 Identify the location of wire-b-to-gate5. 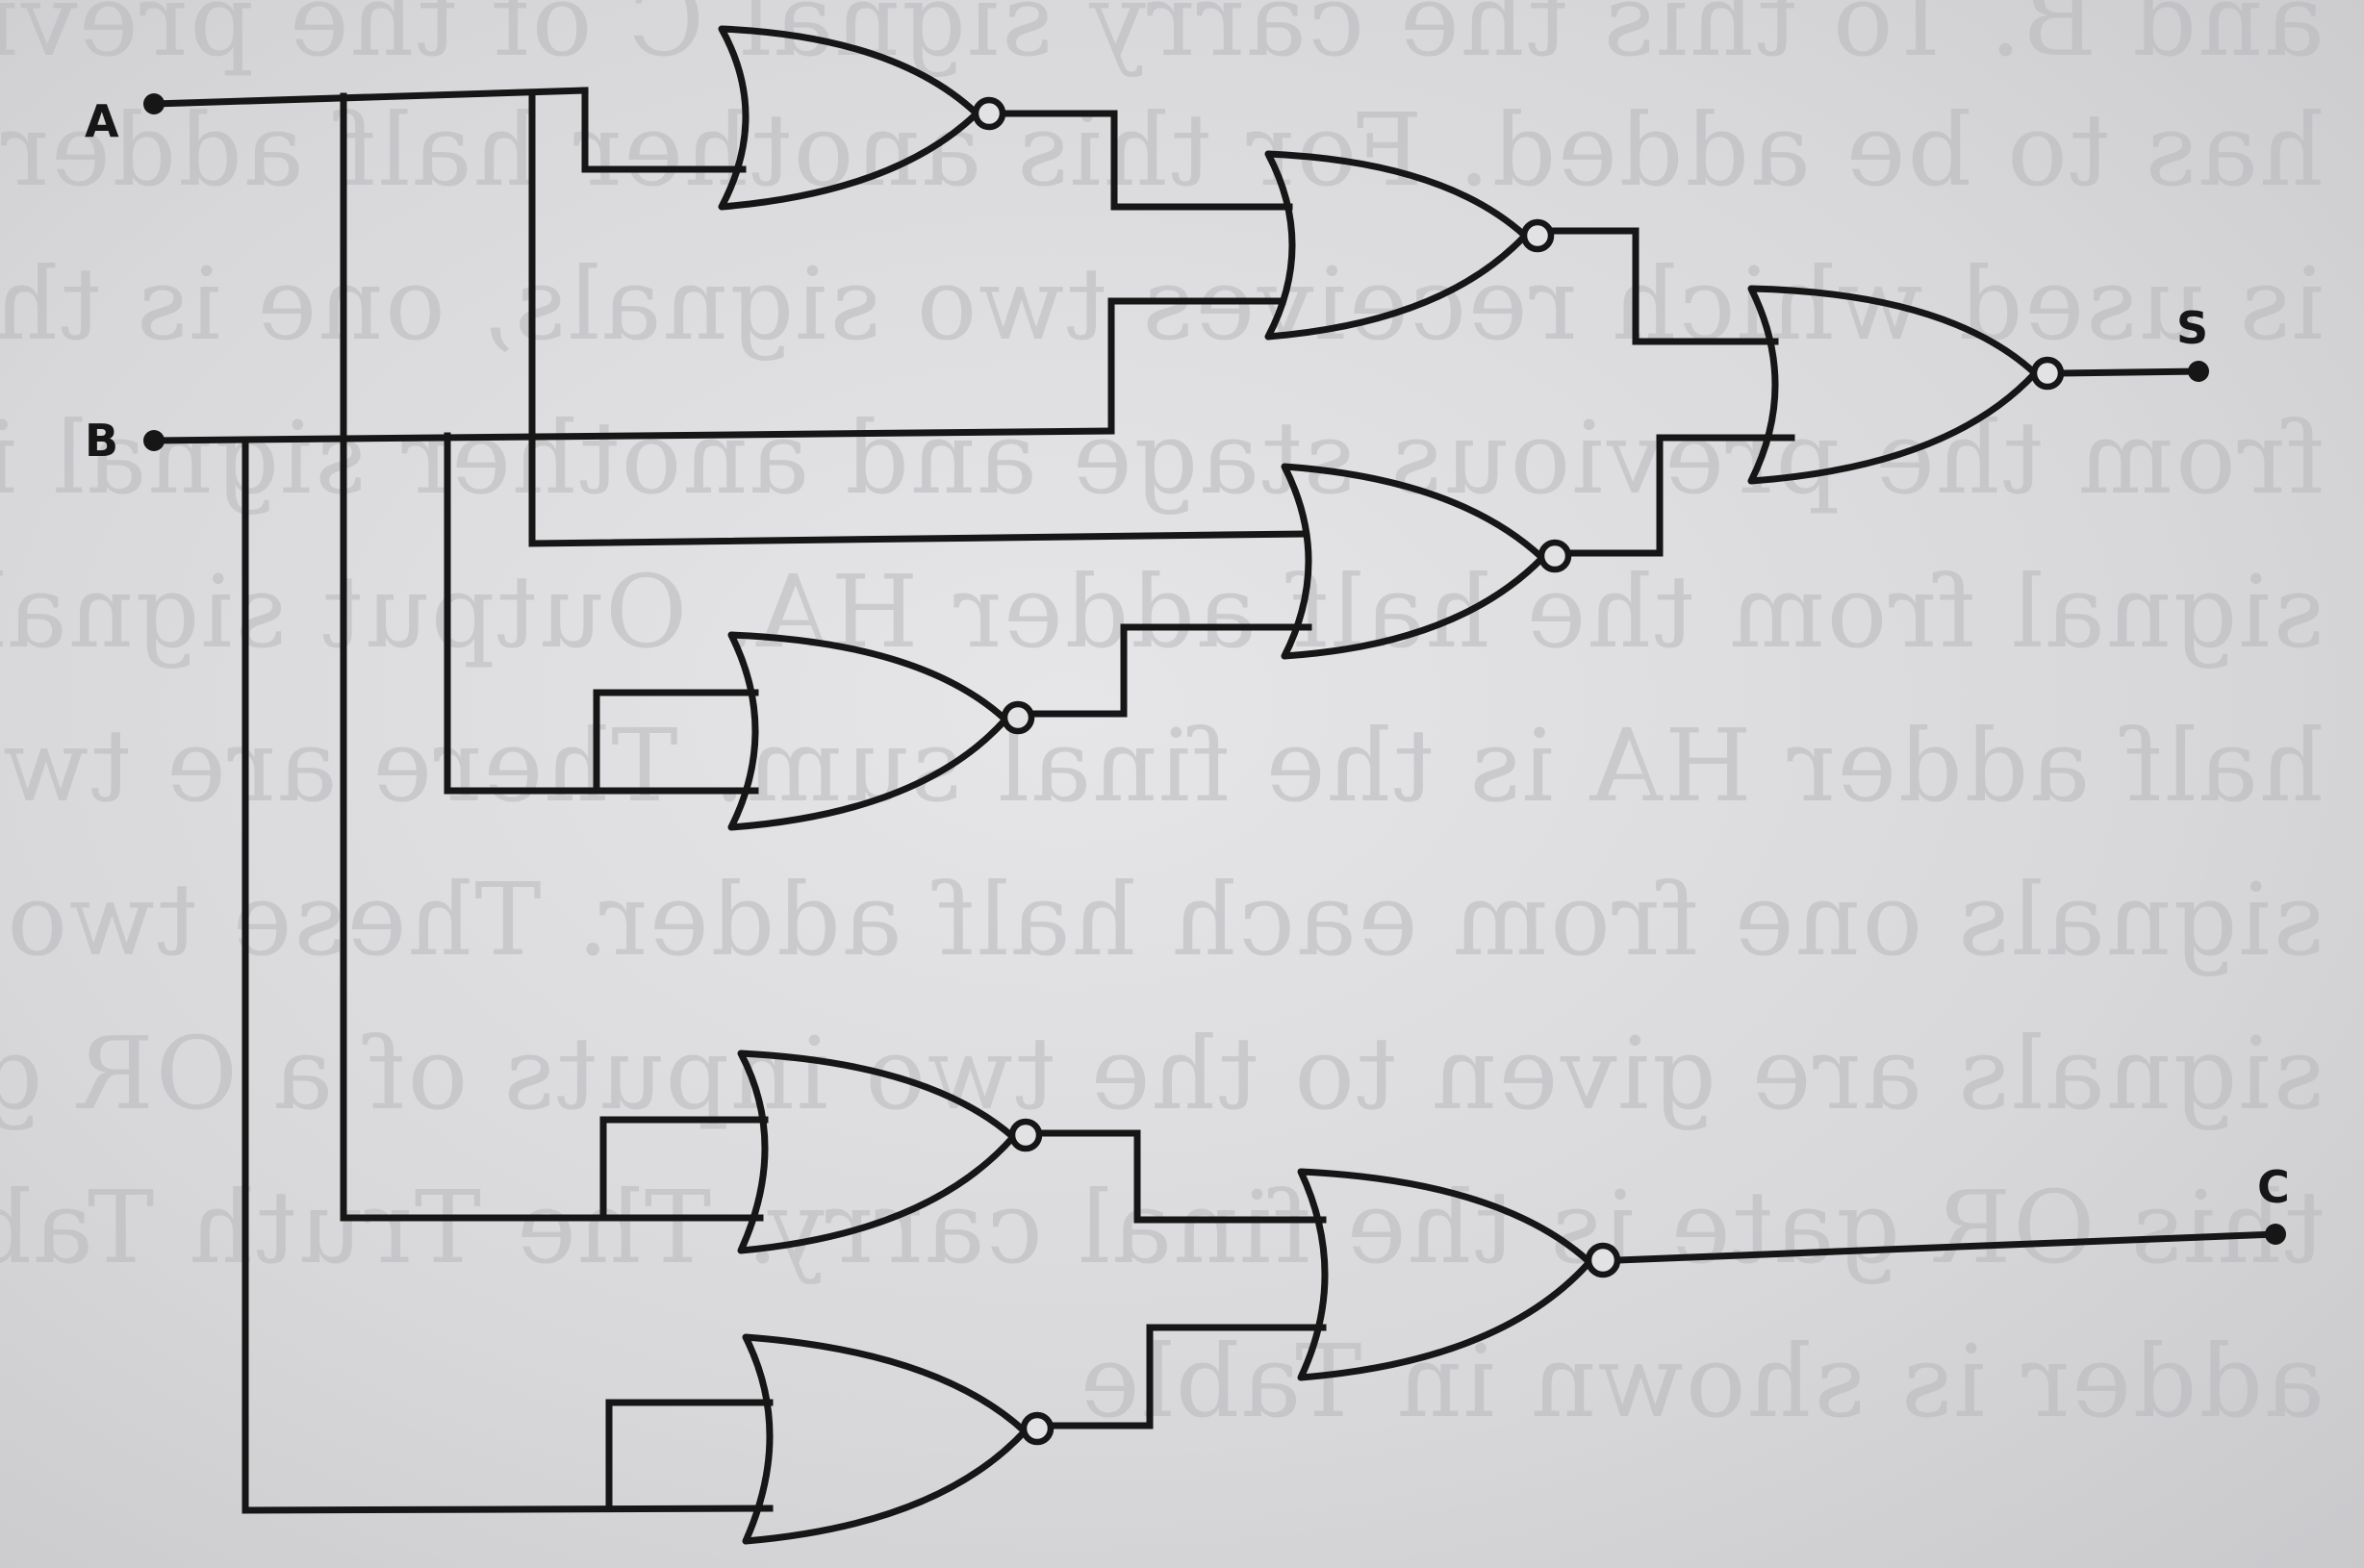
(602, 613).